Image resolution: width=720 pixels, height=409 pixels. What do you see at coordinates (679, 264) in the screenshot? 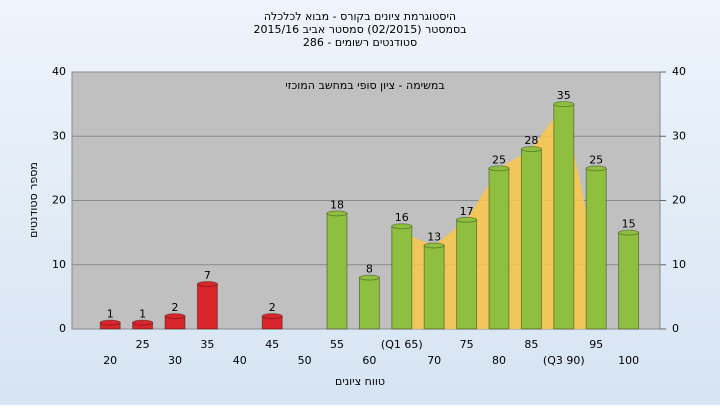
I see `y2-tick-label: 10` at bounding box center [679, 264].